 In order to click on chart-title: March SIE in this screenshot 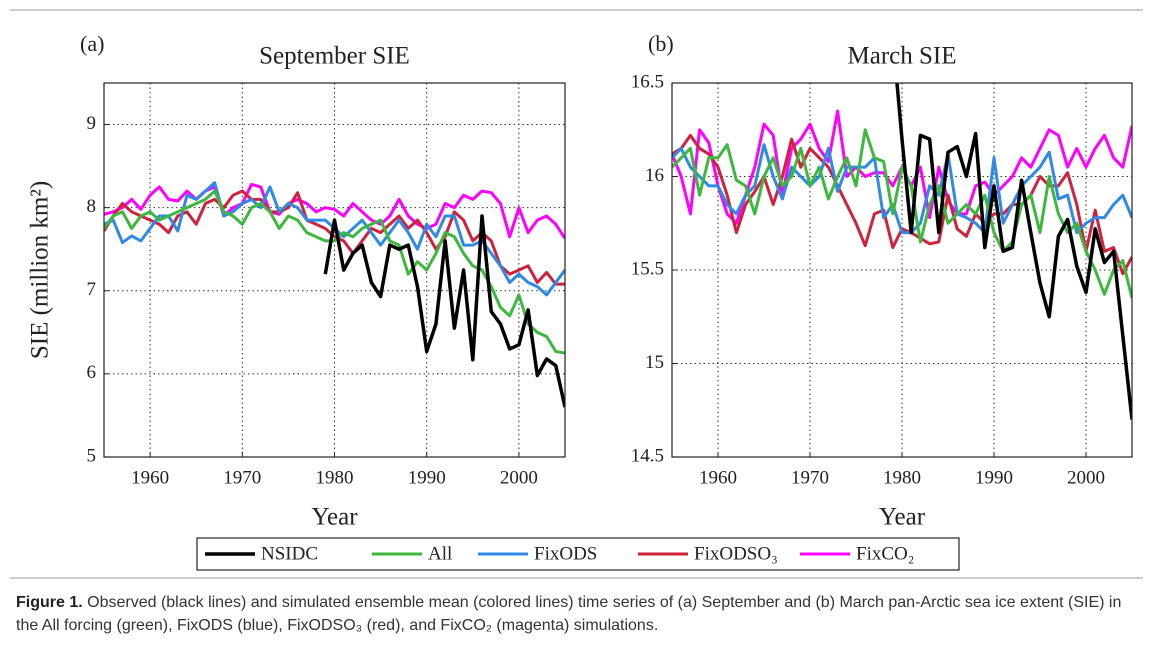, I will do `click(902, 56)`.